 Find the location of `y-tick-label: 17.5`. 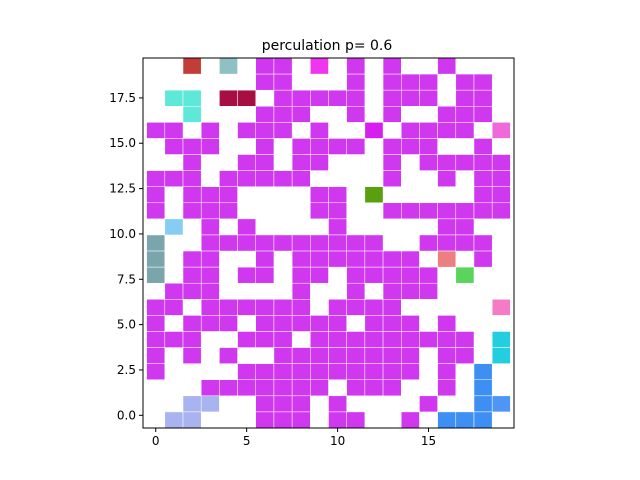

y-tick-label: 17.5 is located at coordinates (122, 98).